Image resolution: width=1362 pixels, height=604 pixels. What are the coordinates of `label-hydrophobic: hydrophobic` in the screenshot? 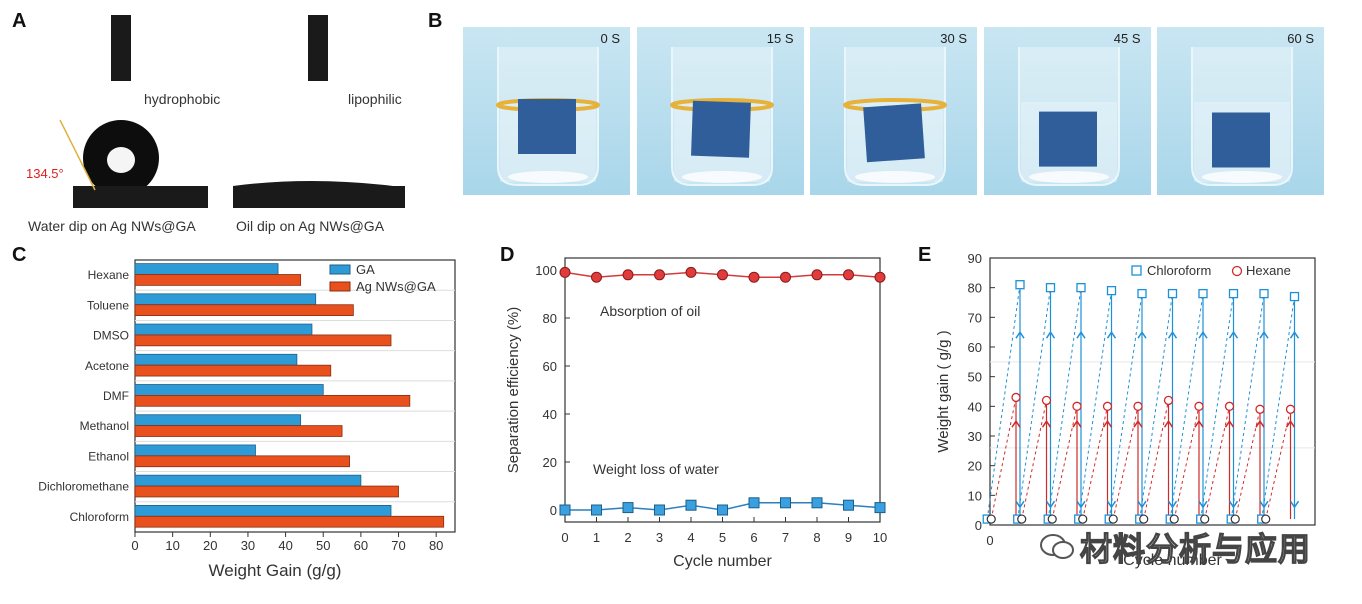 It's located at (182, 99).